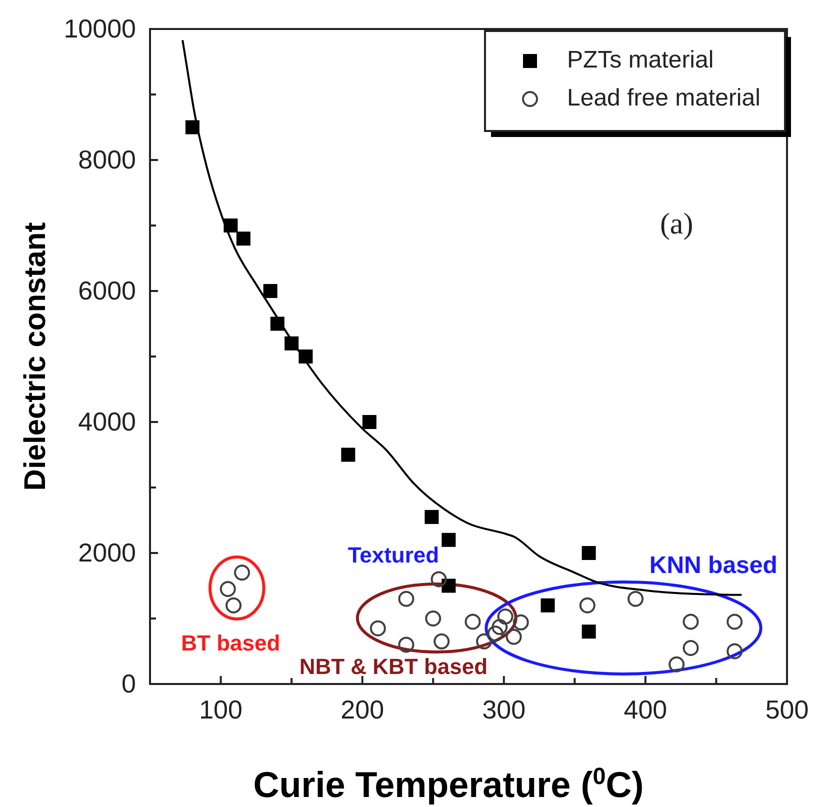 Image resolution: width=823 pixels, height=807 pixels. Describe the element at coordinates (107, 290) in the screenshot. I see `y-tick-label: 6000` at that location.